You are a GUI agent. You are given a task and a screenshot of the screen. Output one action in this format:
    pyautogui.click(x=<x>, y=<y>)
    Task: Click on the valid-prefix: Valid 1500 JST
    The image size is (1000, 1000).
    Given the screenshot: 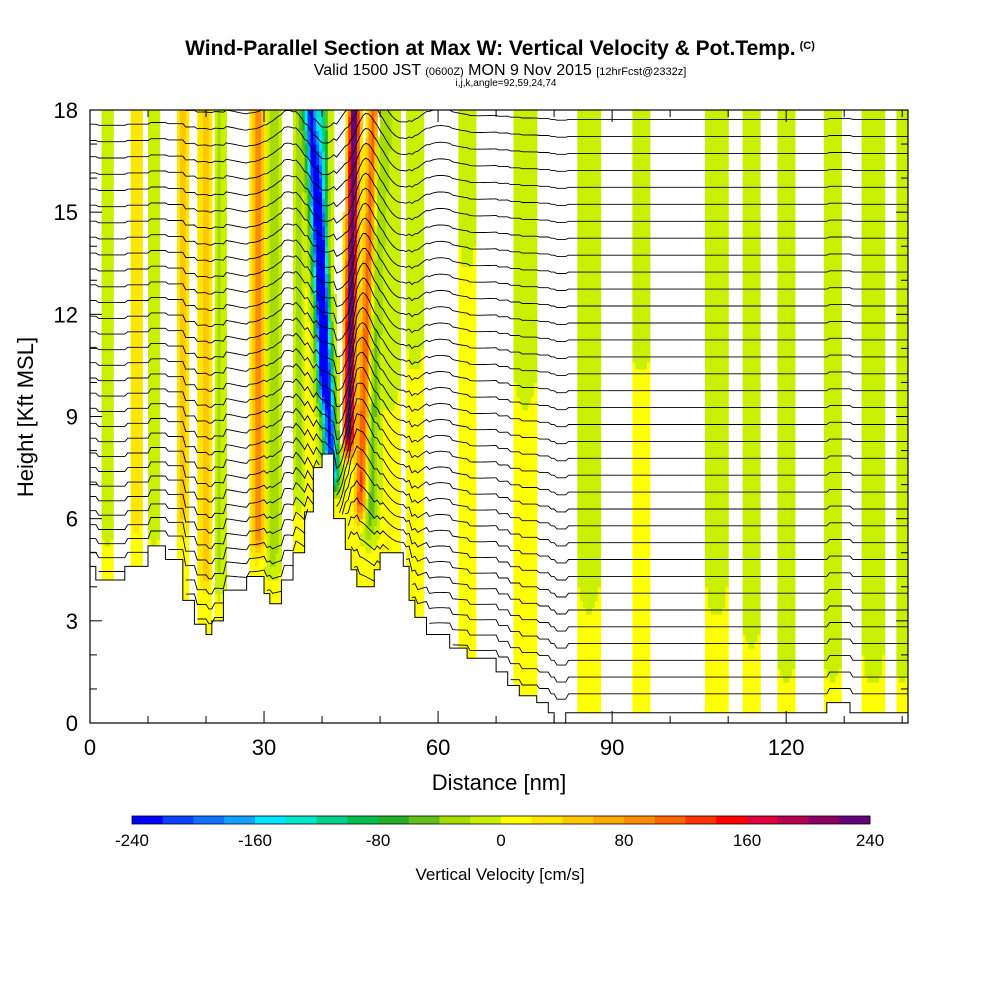 What is the action you would take?
    pyautogui.click(x=367, y=70)
    